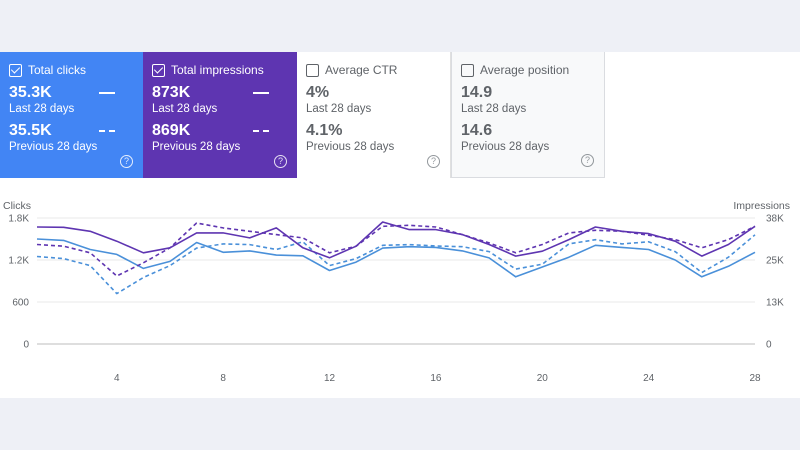  Describe the element at coordinates (755, 378) in the screenshot. I see `x-tick-label: 28` at that location.